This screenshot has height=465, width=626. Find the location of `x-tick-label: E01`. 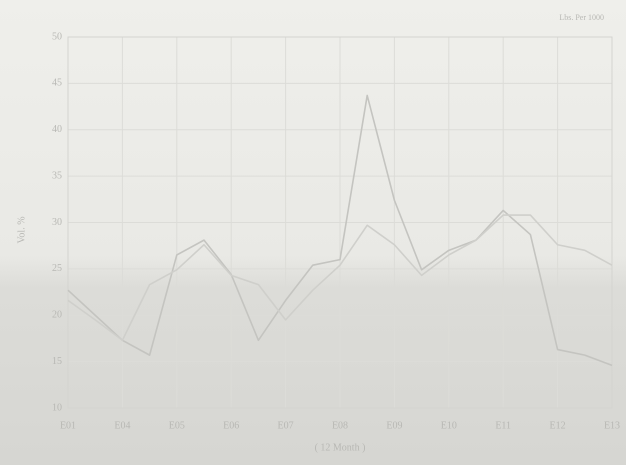

x-tick-label: E01 is located at coordinates (68, 425).